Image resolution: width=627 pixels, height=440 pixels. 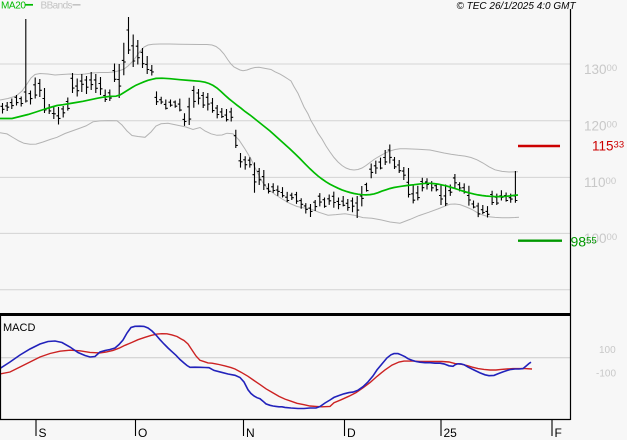 I want to click on svg-text: -100, so click(x=606, y=374).